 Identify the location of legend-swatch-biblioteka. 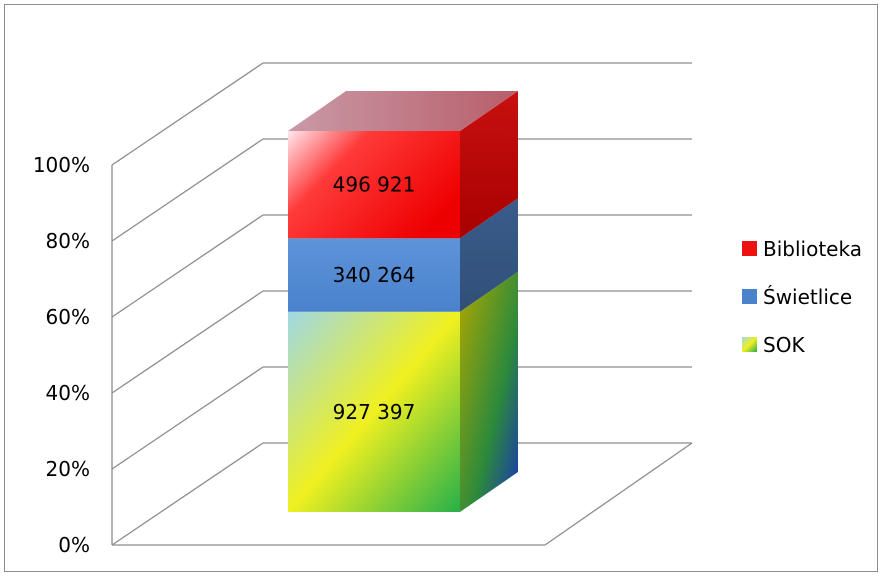
(749, 248).